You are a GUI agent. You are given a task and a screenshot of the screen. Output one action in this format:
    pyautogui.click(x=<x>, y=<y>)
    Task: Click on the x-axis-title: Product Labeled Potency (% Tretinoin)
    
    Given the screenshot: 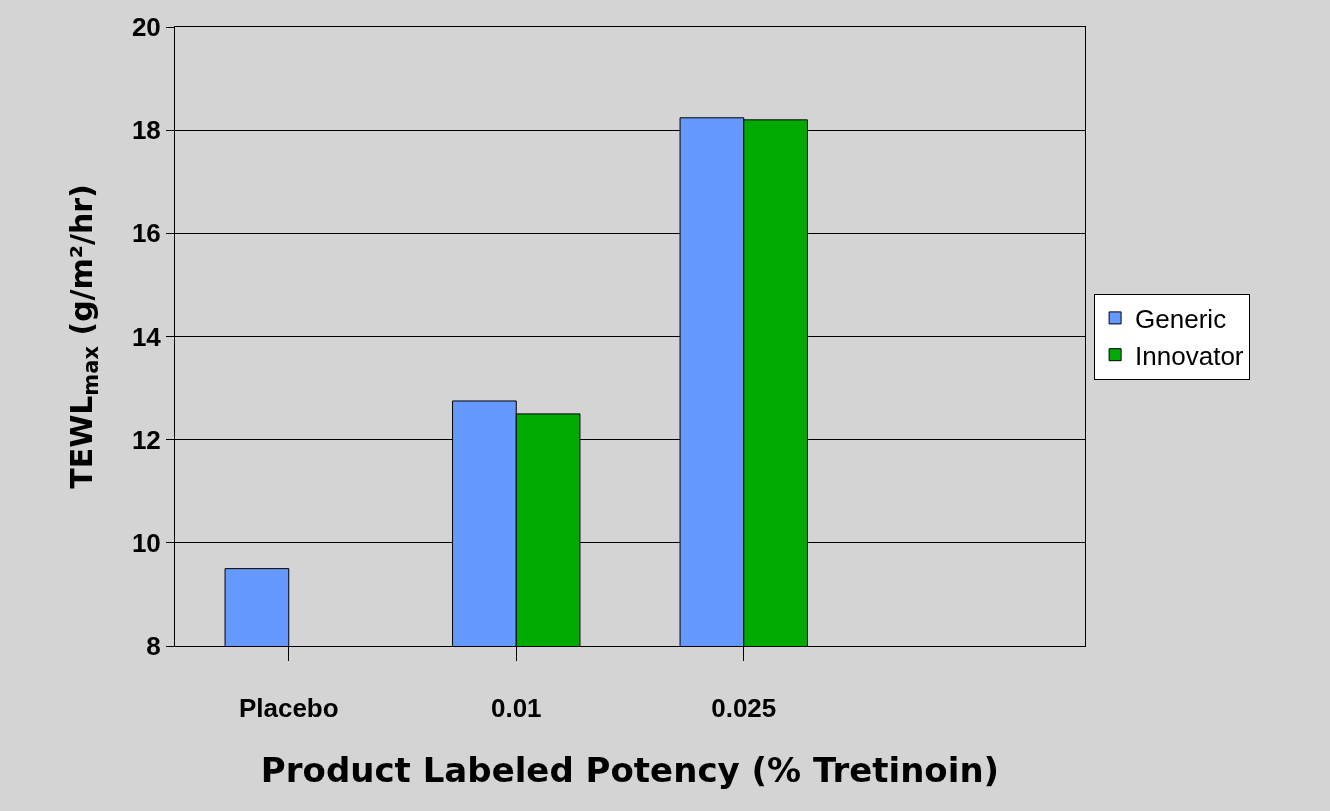 What is the action you would take?
    pyautogui.click(x=630, y=769)
    